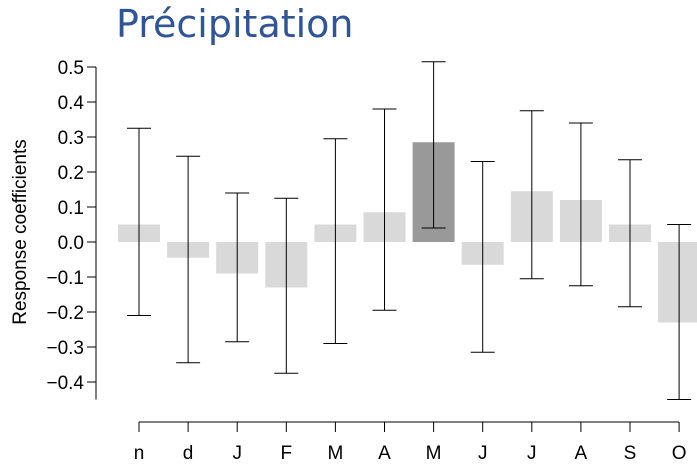  Describe the element at coordinates (71, 68) in the screenshot. I see `y-tick-label: 0.5` at that location.